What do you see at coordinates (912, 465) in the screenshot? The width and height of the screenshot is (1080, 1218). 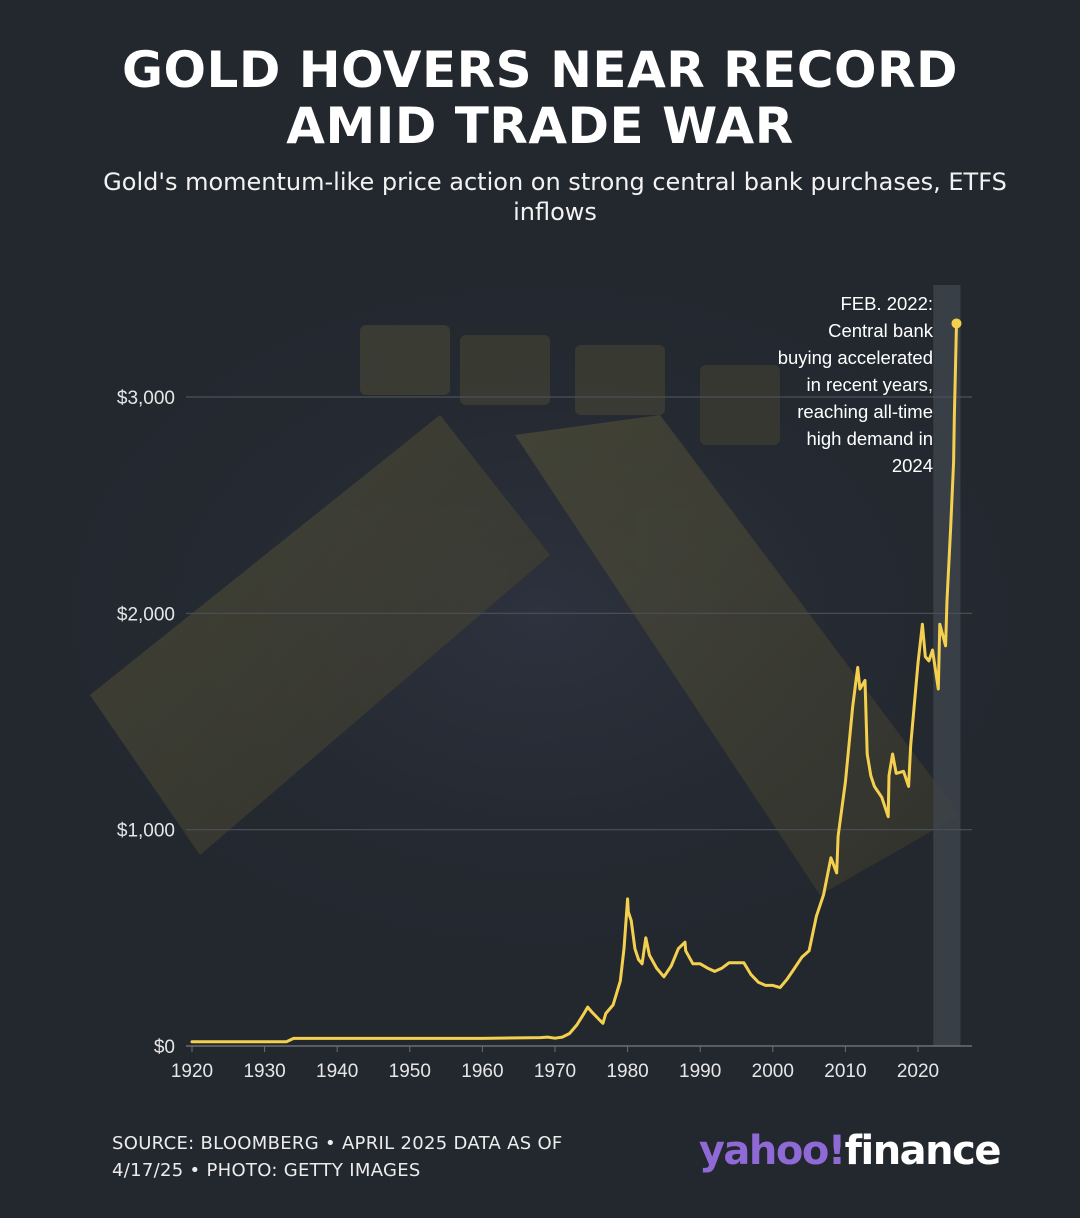 I see `annotation-line: 2024` at bounding box center [912, 465].